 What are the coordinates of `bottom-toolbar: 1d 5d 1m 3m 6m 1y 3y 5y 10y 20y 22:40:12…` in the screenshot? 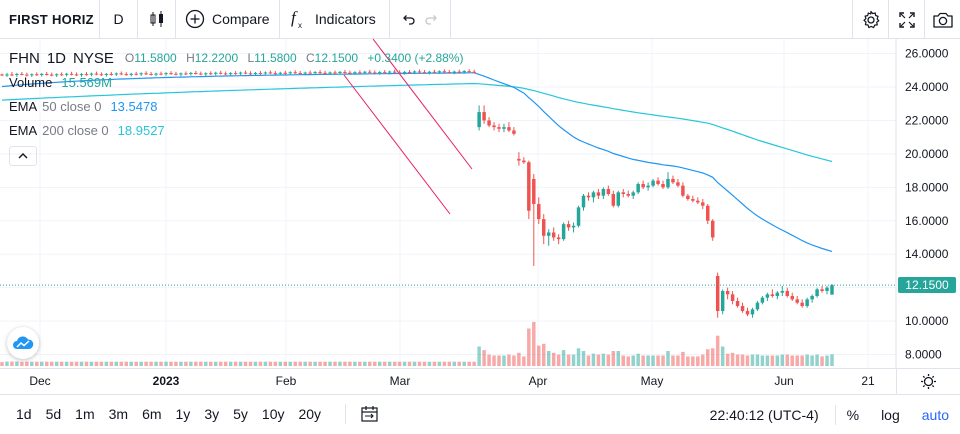 It's located at (480, 413).